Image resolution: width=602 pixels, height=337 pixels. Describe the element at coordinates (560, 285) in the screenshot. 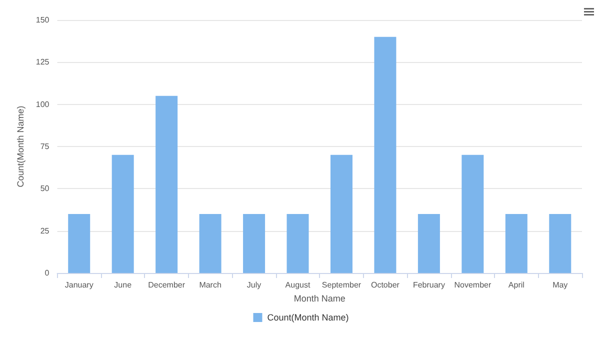

I see `x-tick-label: May` at that location.